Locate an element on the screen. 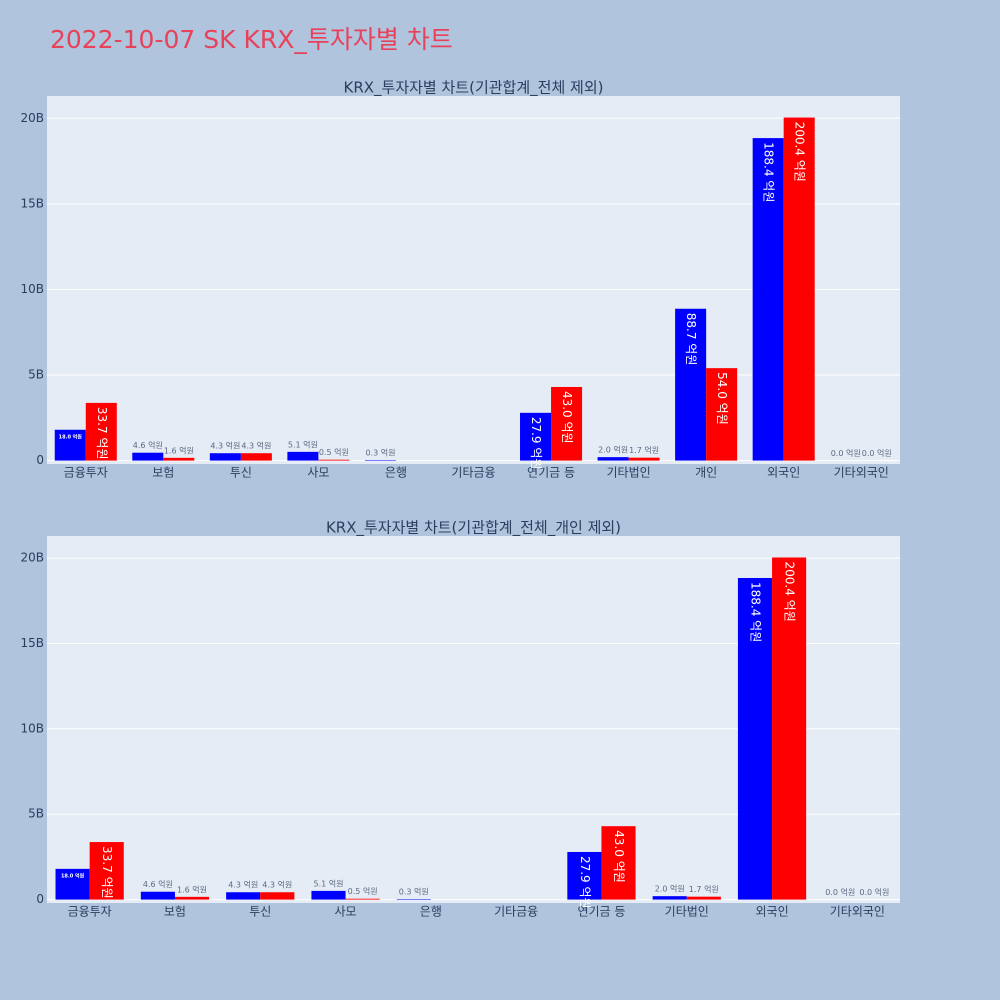 The height and width of the screenshot is (1000, 1000). value-label: 54.0 억원 is located at coordinates (722, 398).